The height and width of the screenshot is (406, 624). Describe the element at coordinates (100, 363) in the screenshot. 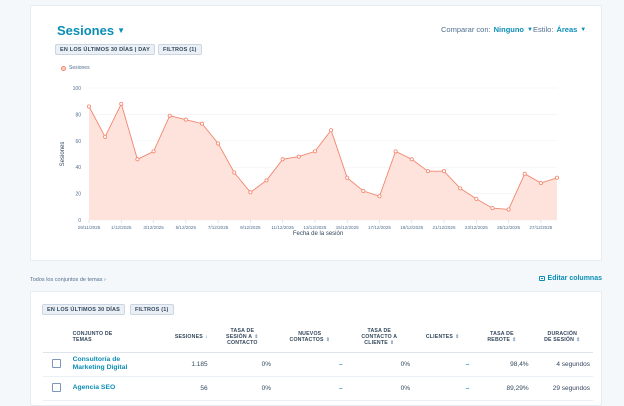

I see `topic-link: Consultoría de Marketing Digital` at that location.